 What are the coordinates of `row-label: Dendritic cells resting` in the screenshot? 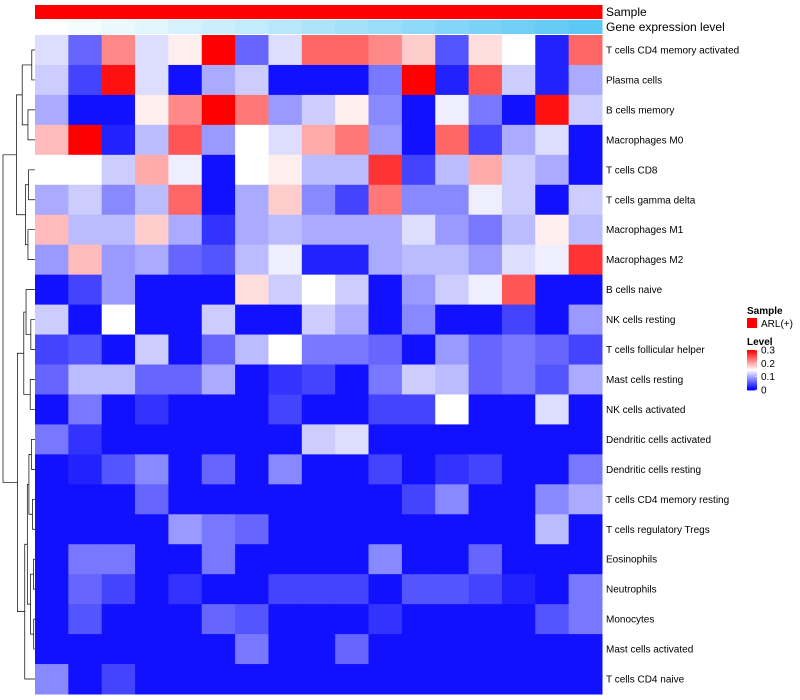 It's located at (653, 470).